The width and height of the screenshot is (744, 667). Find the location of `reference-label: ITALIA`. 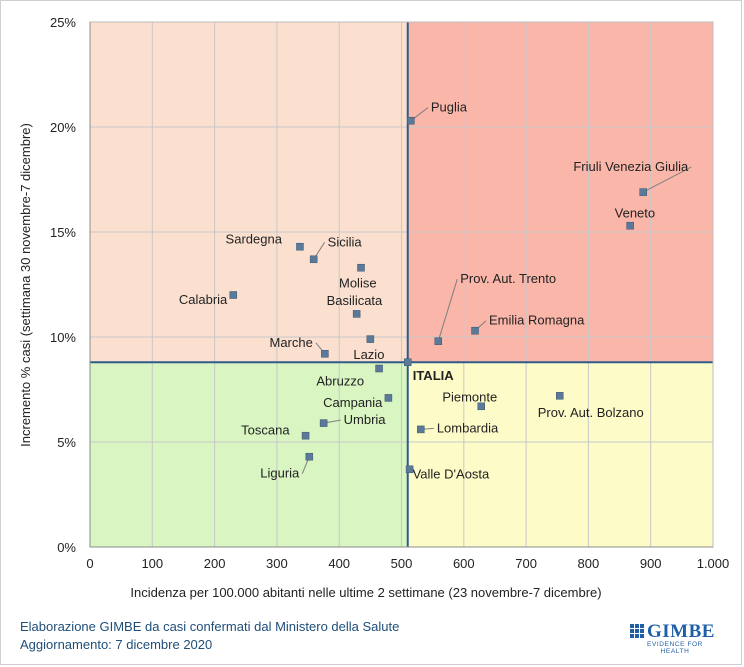

reference-label: ITALIA is located at coordinates (434, 375).